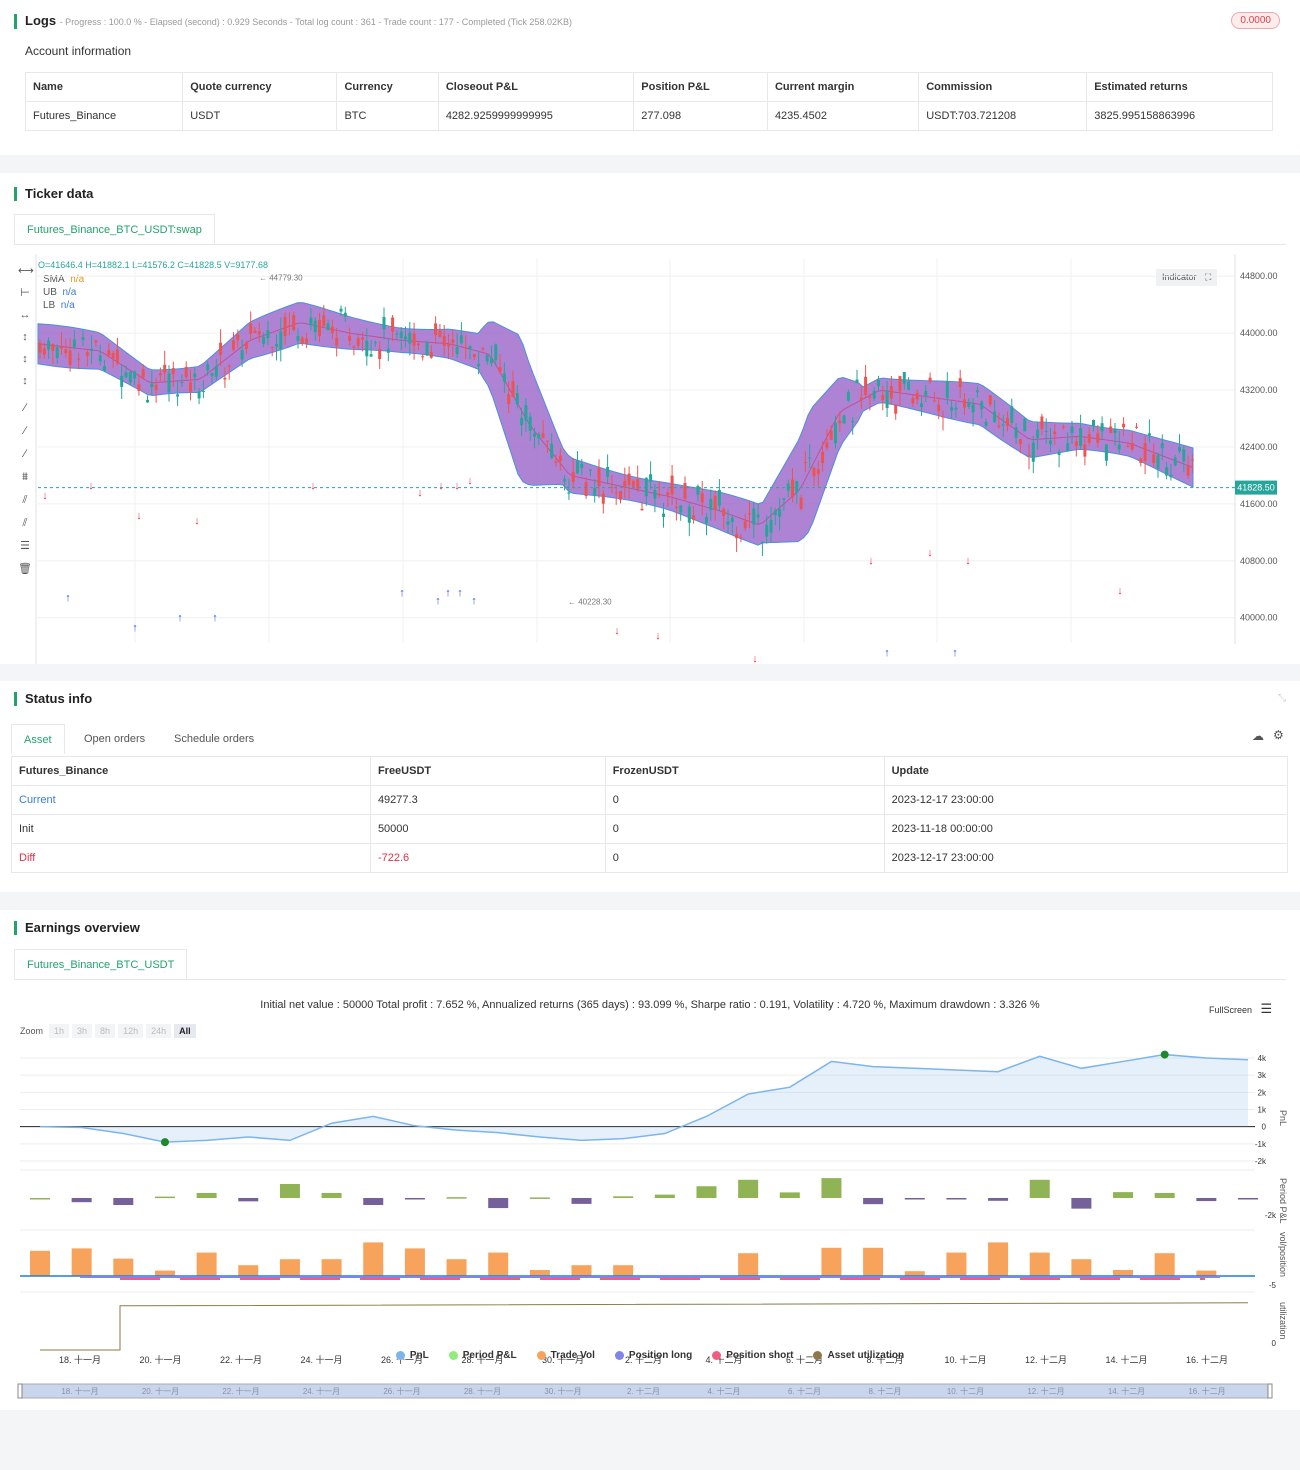 The image size is (1300, 1470). I want to click on short-signal-marker: ↓, so click(91, 486).